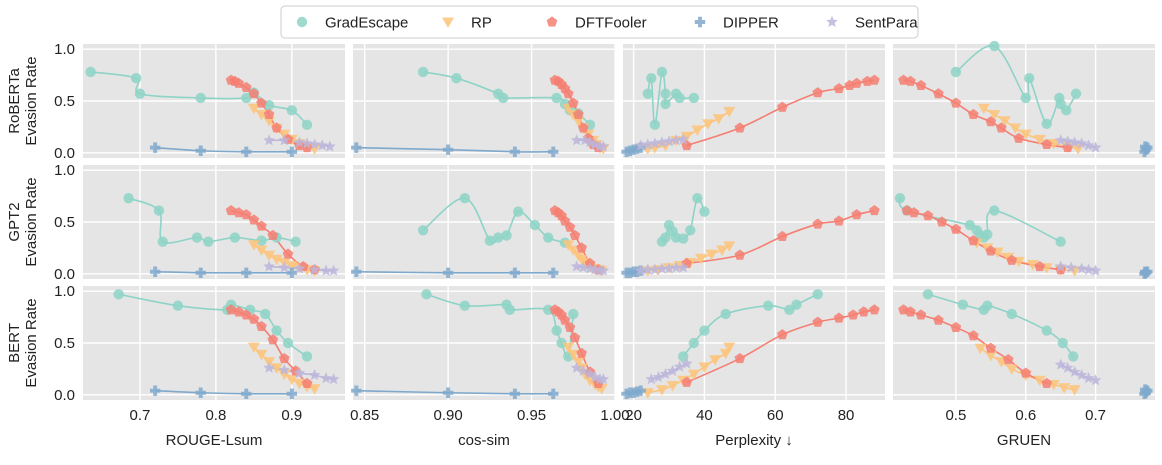 This screenshot has width=1162, height=465. I want to click on legend-entry-dftfooler: DFTFooler, so click(596, 23).